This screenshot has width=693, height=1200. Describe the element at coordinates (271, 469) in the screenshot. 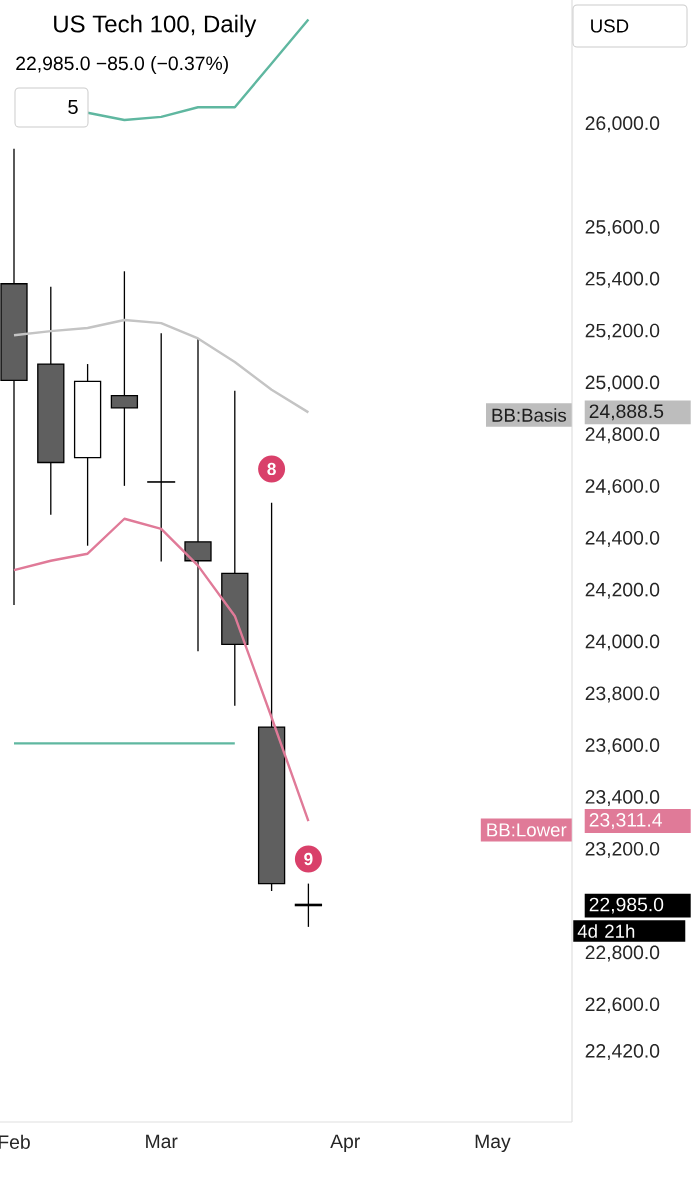

I see `annotation: 8` at that location.